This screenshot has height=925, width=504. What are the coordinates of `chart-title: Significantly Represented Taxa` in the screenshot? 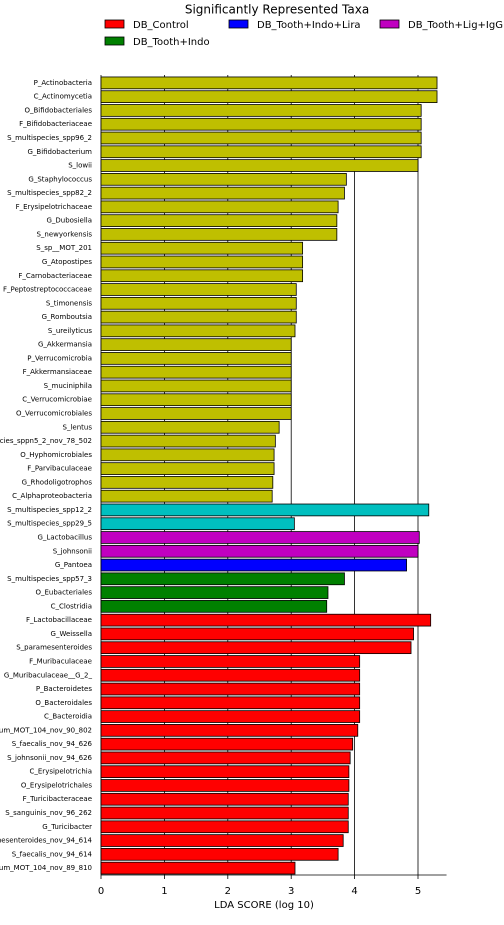 It's located at (277, 10).